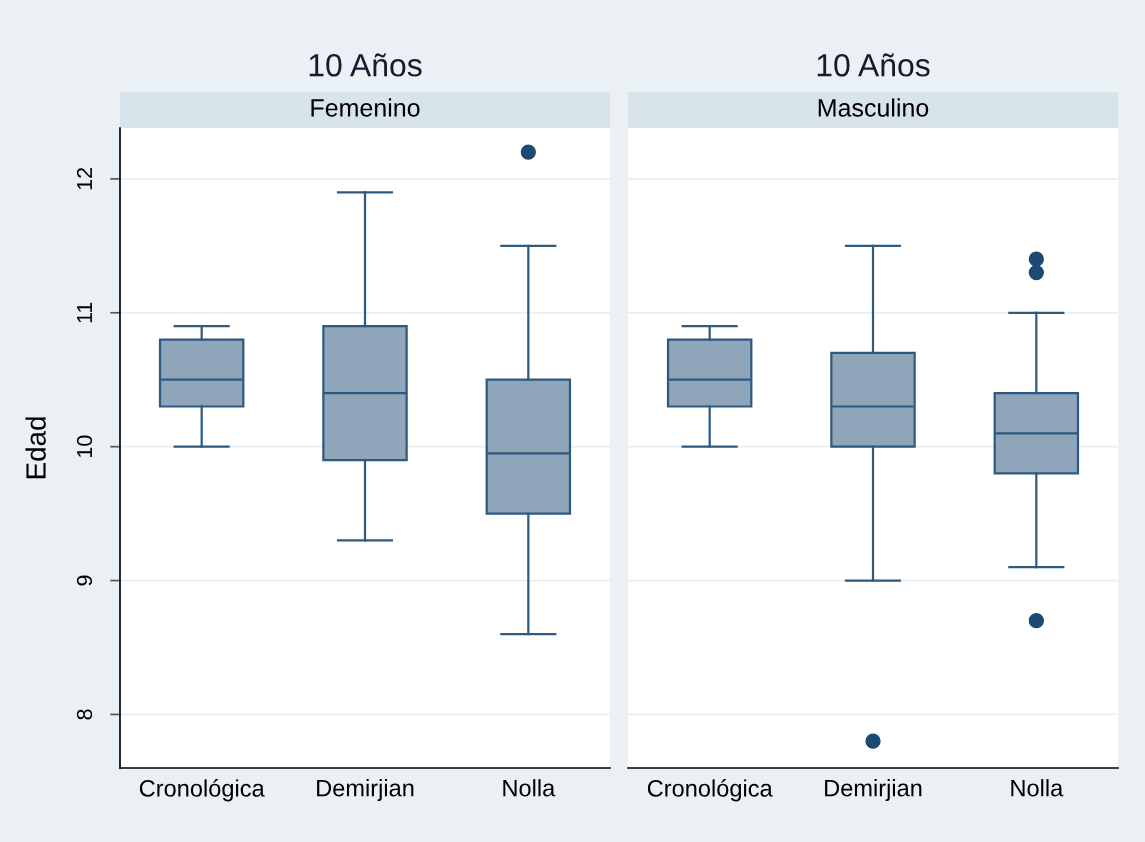 The height and width of the screenshot is (842, 1145). Describe the element at coordinates (84, 580) in the screenshot. I see `y-tick-label: 9` at that location.